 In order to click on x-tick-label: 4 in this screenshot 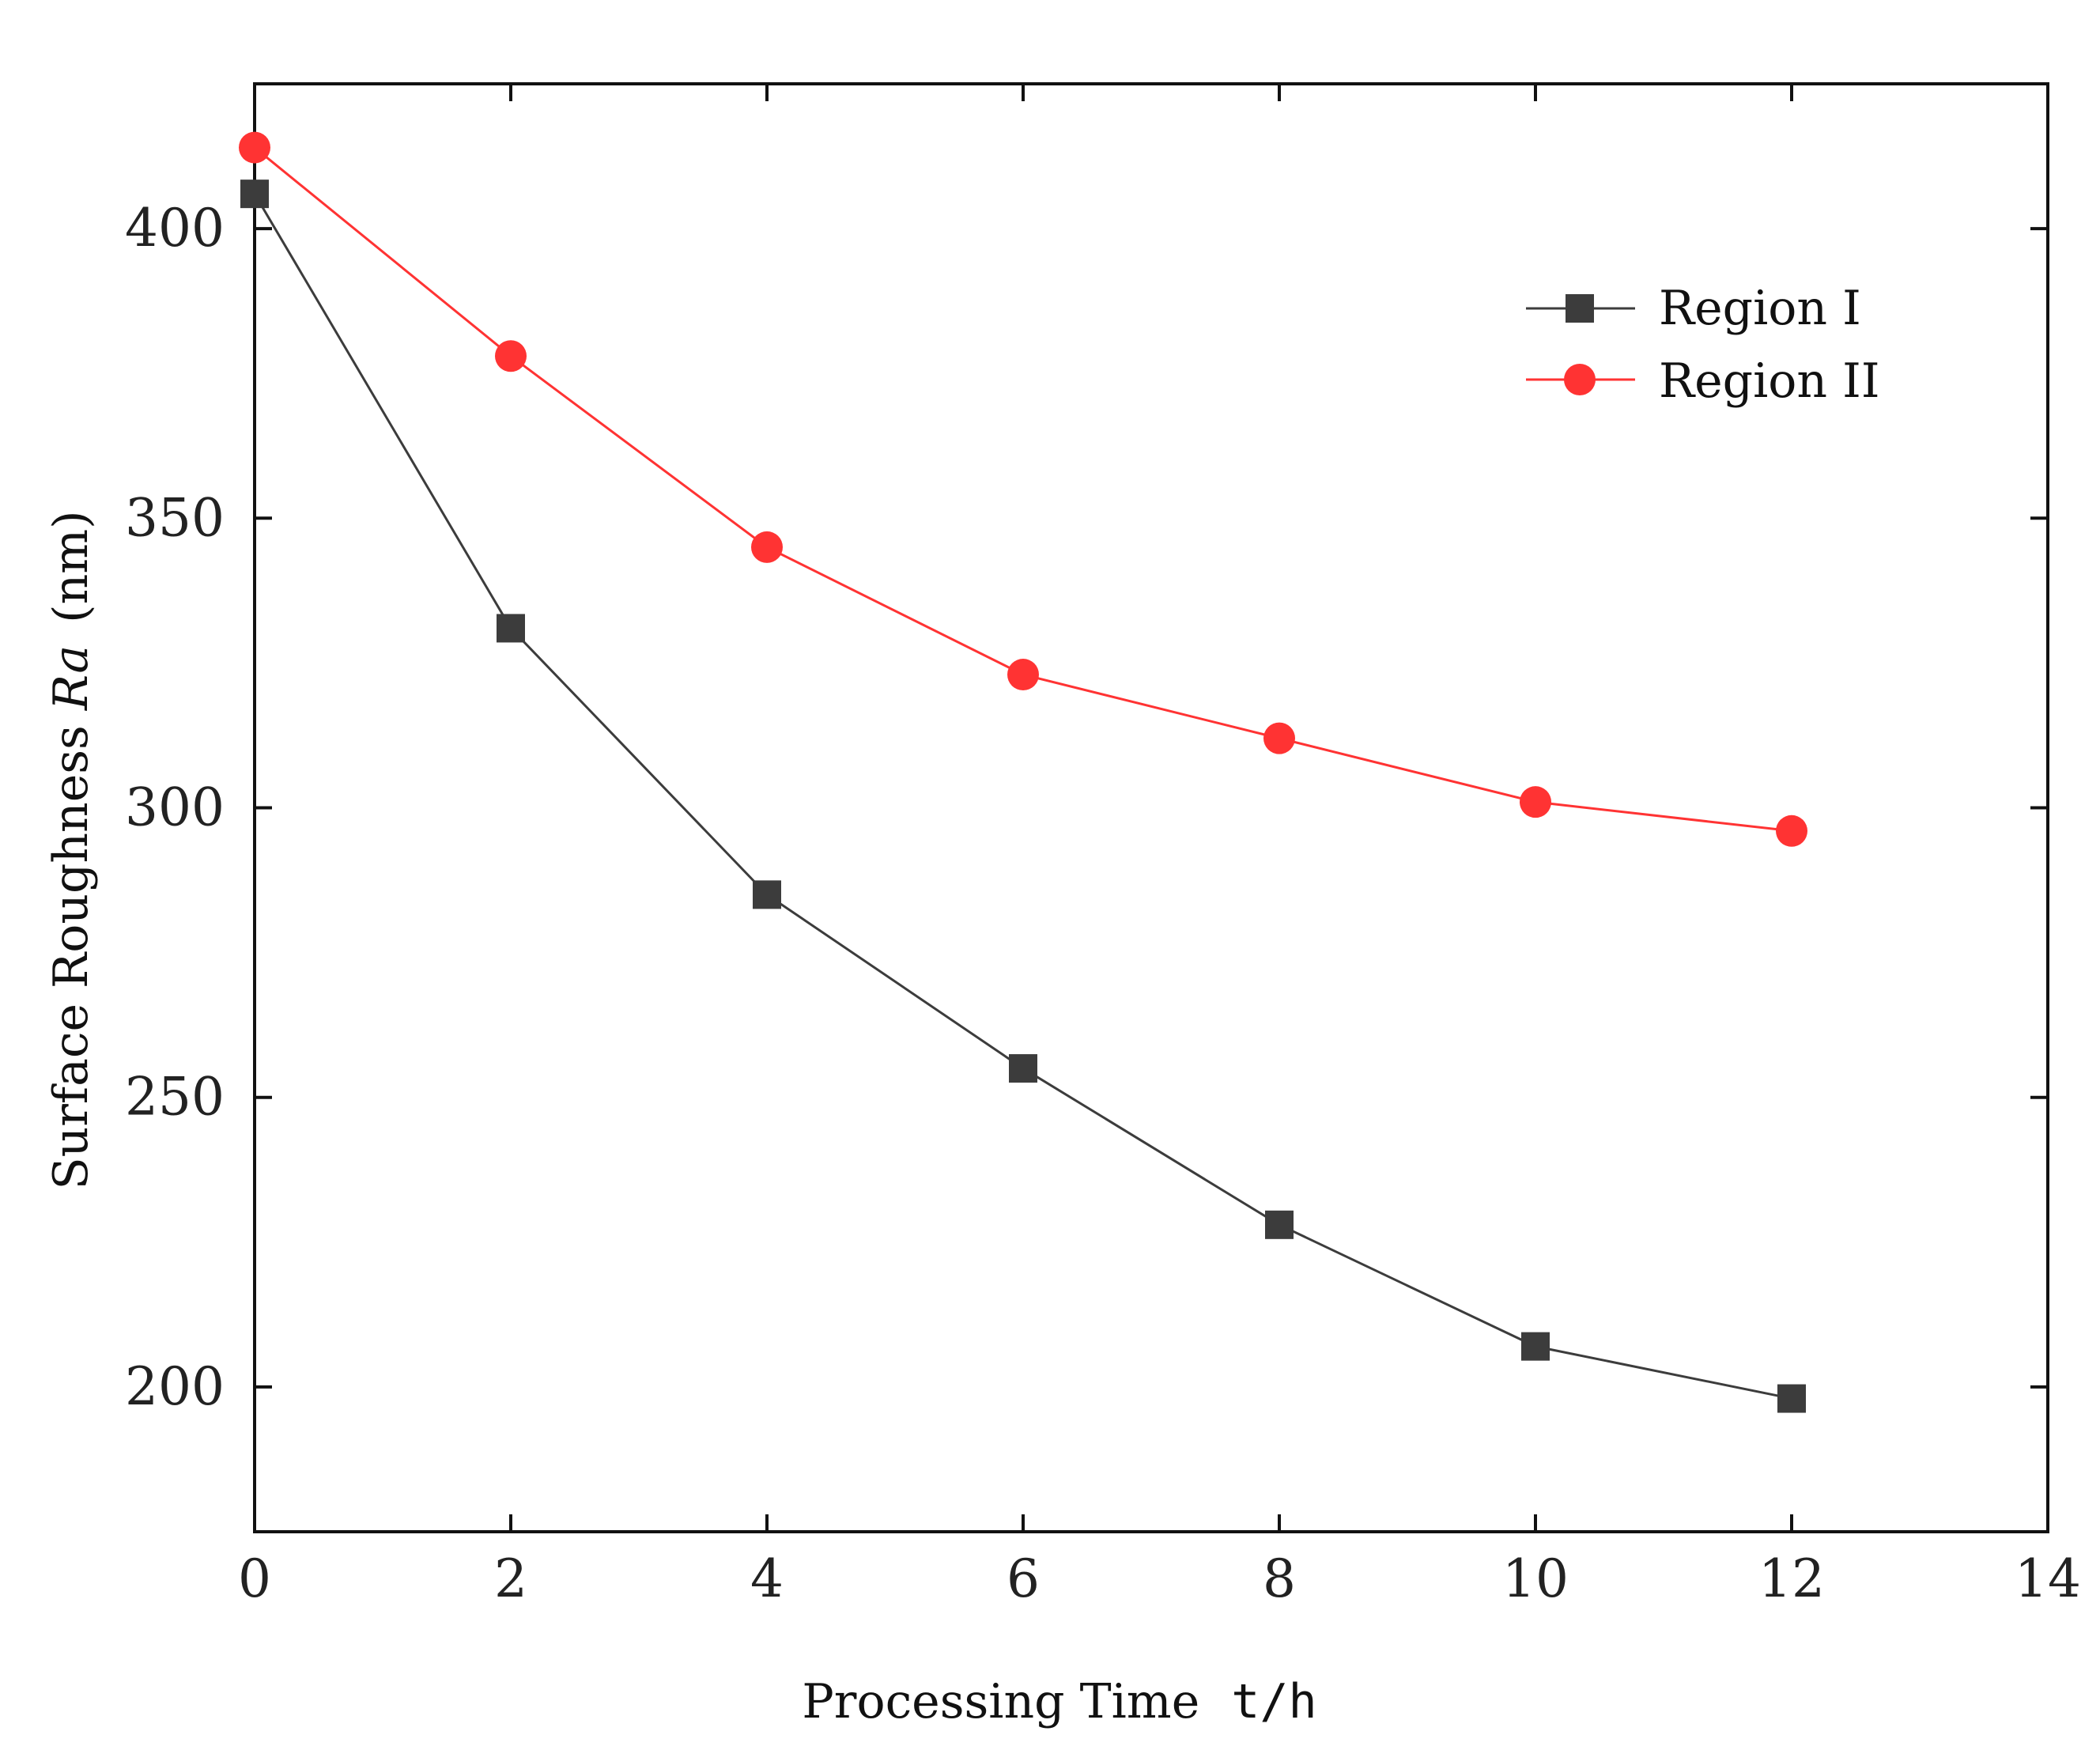, I will do `click(767, 1579)`.